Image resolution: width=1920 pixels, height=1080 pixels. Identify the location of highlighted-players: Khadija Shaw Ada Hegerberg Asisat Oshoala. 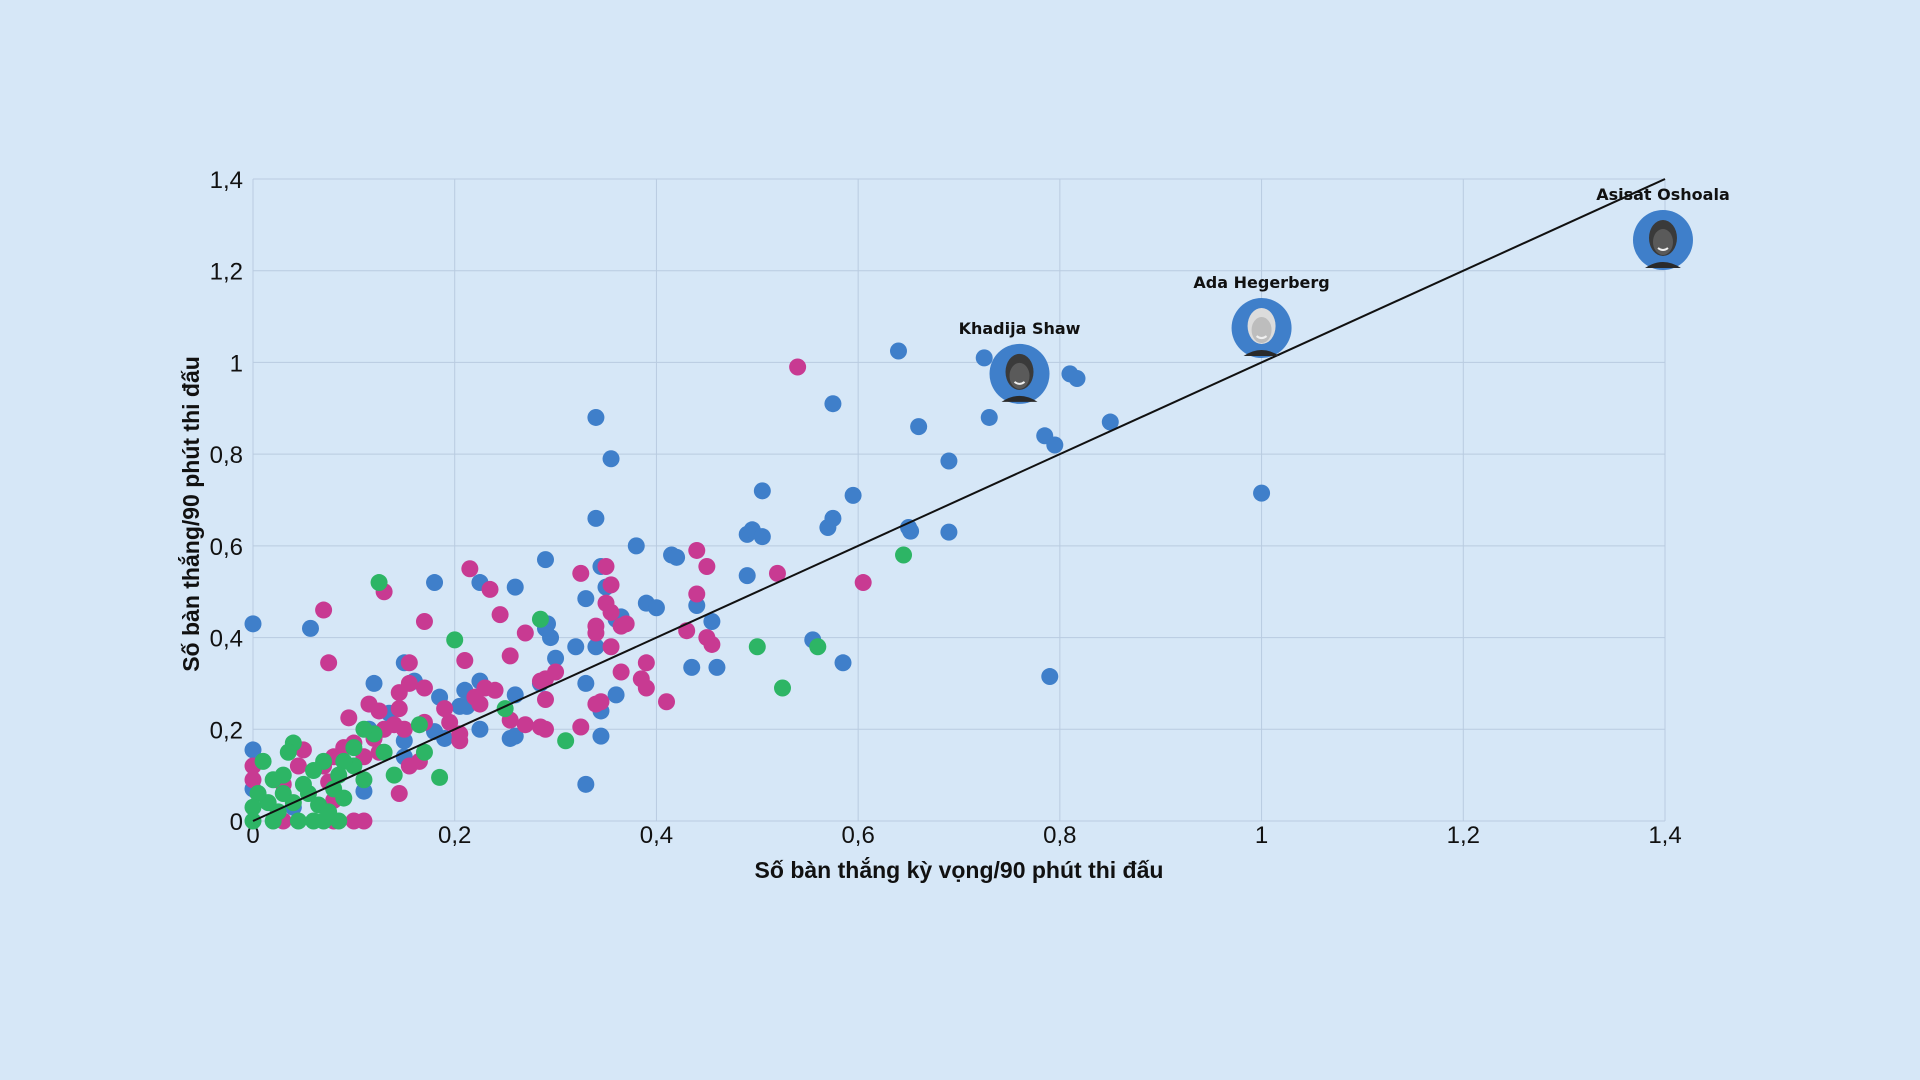
(1344, 294).